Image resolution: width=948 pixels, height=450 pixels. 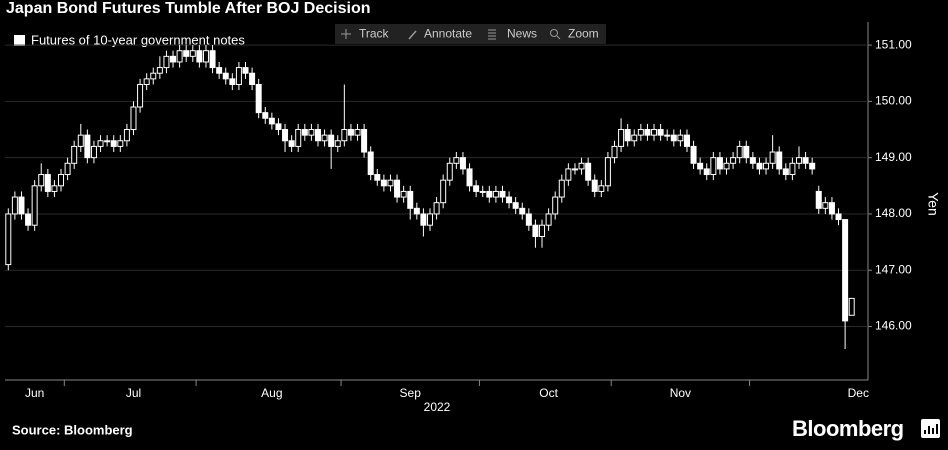 I want to click on y-axis-label: Yen, so click(x=933, y=204).